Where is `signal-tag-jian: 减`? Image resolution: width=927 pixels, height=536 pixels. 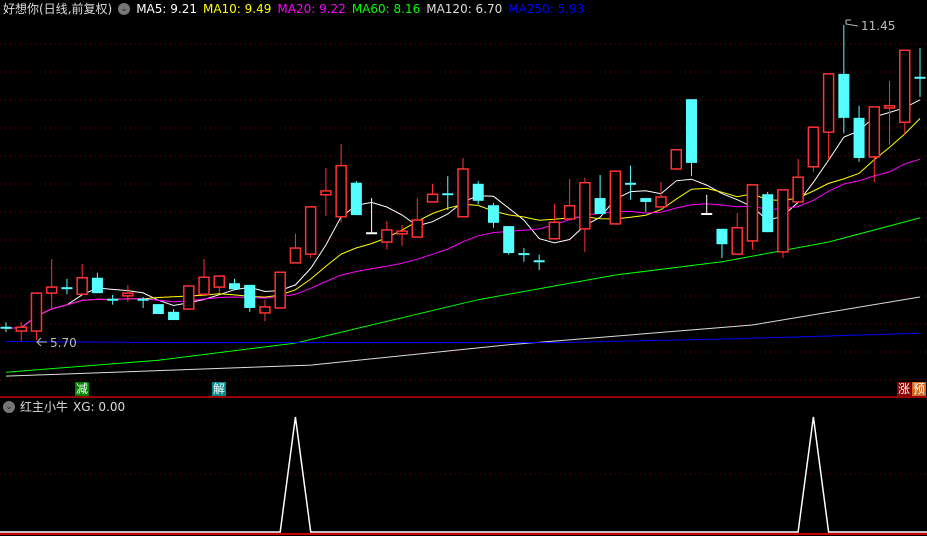 signal-tag-jian: 减 is located at coordinates (82, 389).